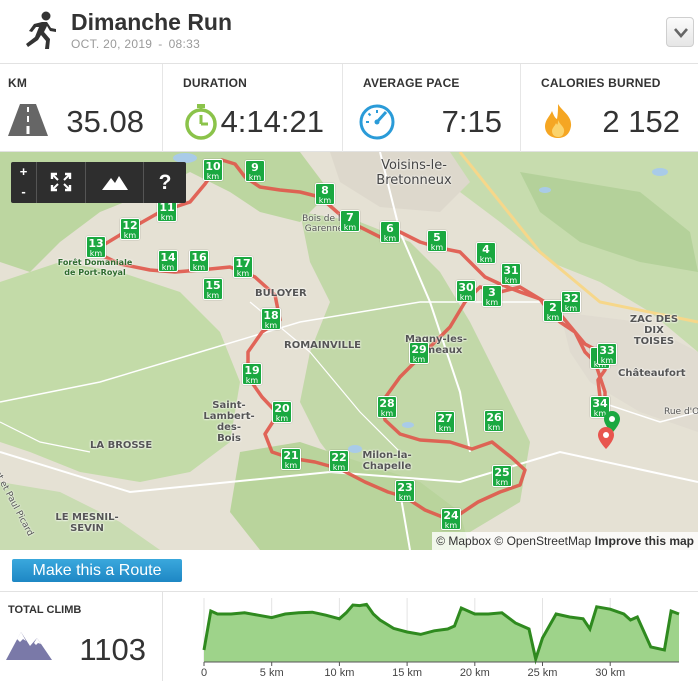 Image resolution: width=698 pixels, height=681 pixels. I want to click on activity-date: OCT. 20, 2019-08:33, so click(135, 44).